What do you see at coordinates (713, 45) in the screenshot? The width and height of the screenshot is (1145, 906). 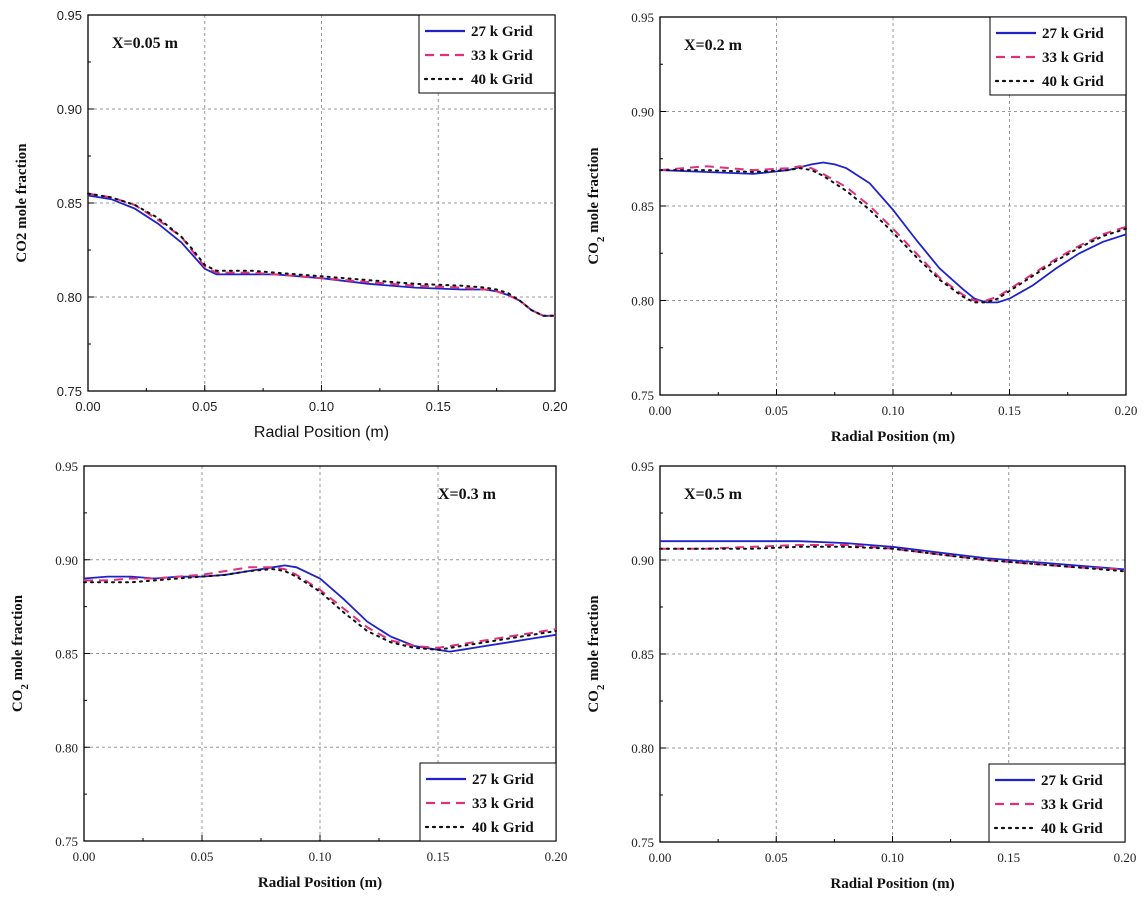 I see `panel-annotation: X=0.2 m` at bounding box center [713, 45].